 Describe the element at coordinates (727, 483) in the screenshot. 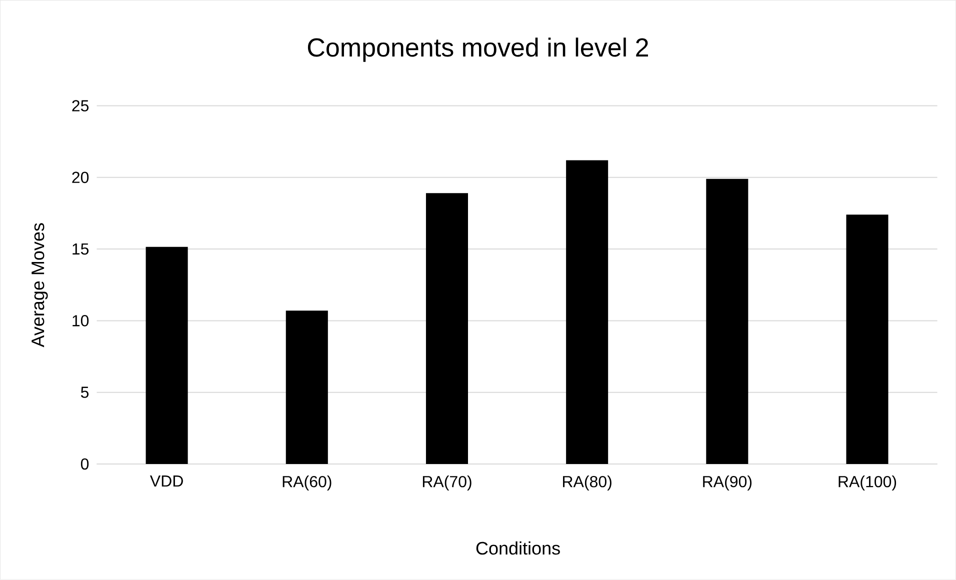

I see `x-tick-label: RA(90)` at that location.